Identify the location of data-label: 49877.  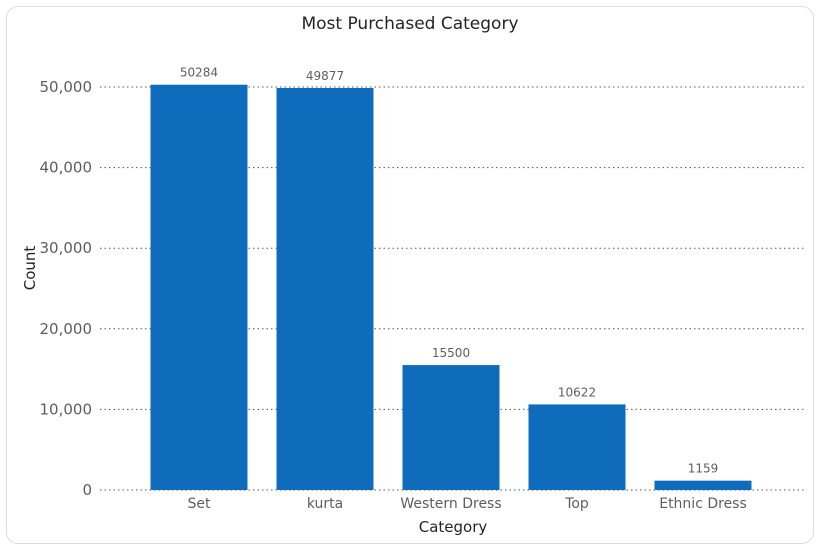
(325, 76).